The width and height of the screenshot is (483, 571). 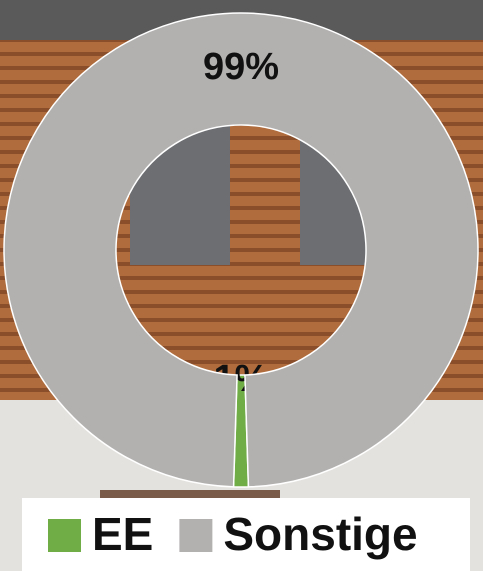 I want to click on legend: EE Sonstige, so click(x=246, y=534).